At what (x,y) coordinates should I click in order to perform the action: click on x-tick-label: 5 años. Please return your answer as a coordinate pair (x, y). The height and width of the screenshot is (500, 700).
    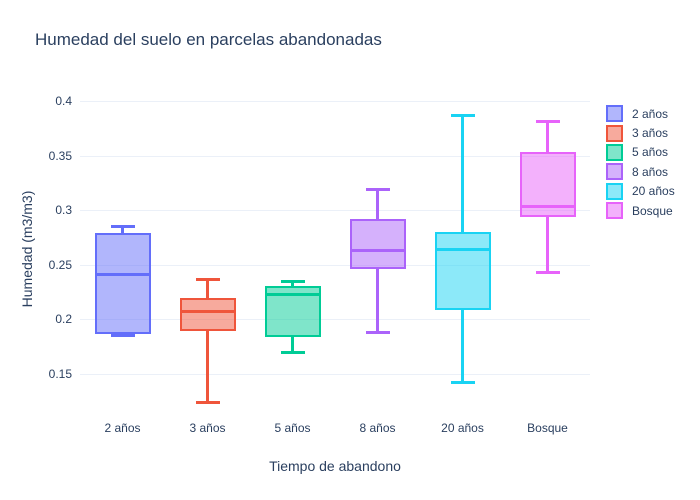
    Looking at the image, I should click on (292, 428).